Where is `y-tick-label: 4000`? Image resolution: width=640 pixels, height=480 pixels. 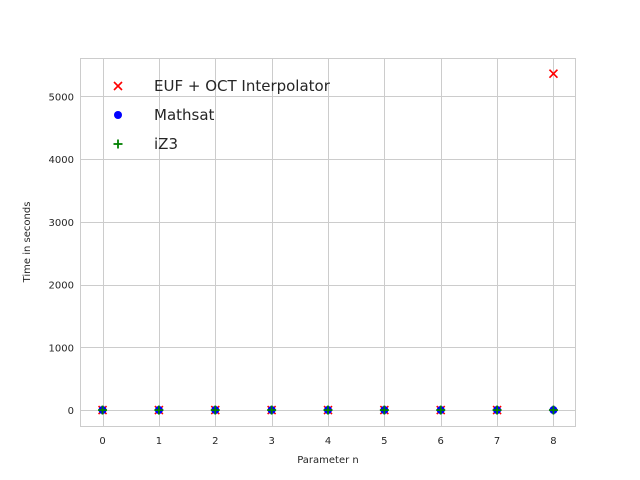 y-tick-label: 4000 is located at coordinates (61, 160).